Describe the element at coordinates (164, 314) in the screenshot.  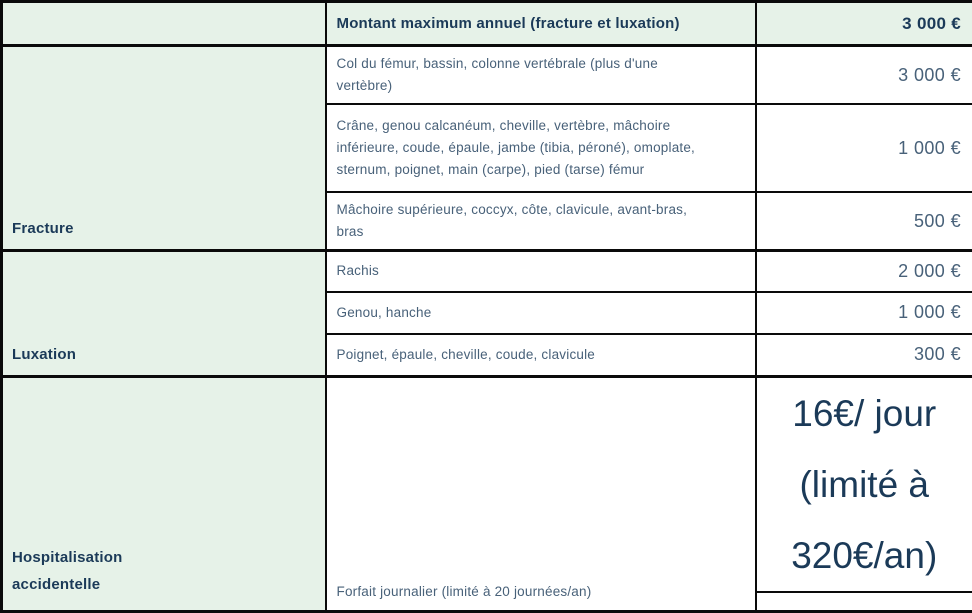
I see `section-label-luxation: Luxation` at that location.